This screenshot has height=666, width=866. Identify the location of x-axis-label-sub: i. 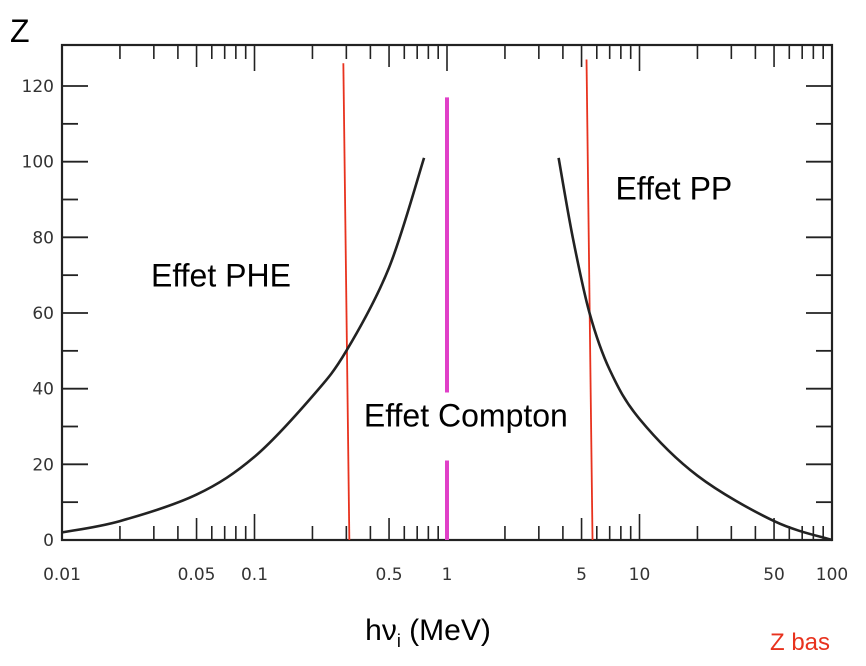
(399, 641).